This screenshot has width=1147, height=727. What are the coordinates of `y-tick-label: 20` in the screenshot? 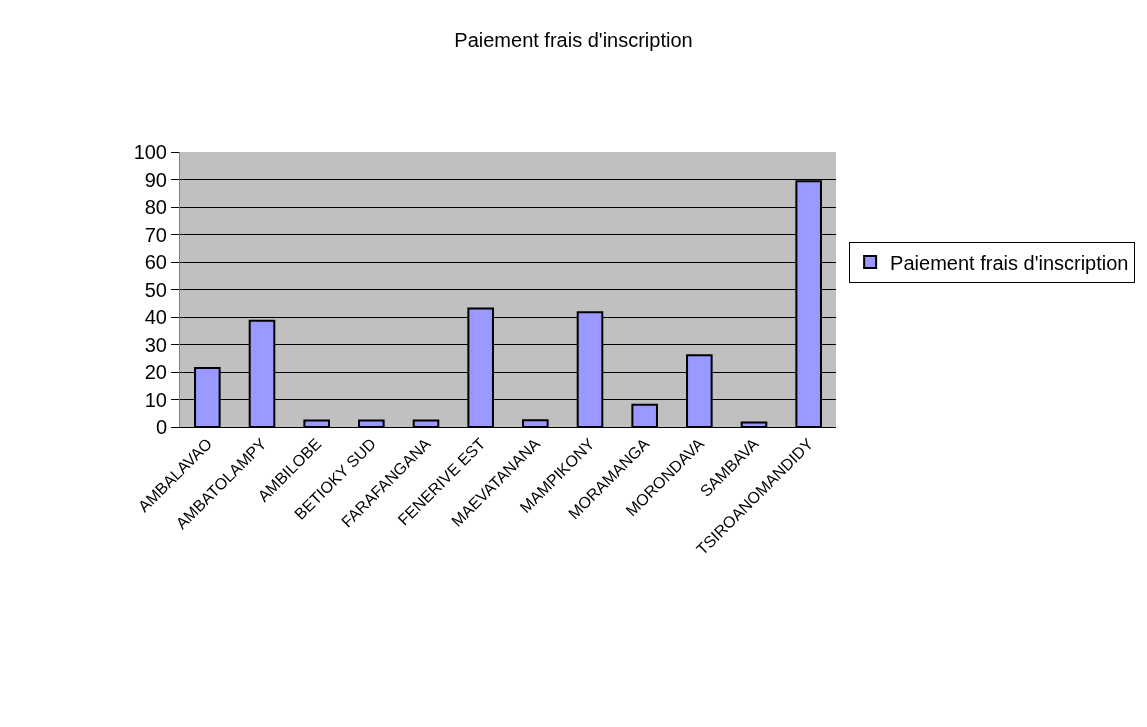 It's located at (155, 372).